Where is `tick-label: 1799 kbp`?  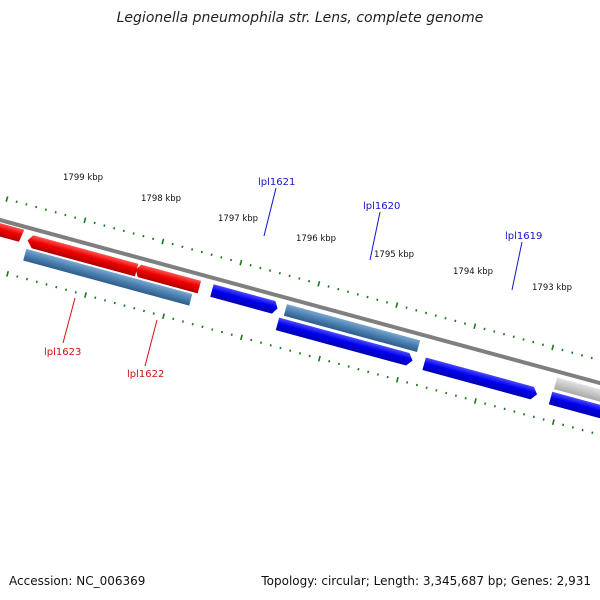
tick-label: 1799 kbp is located at coordinates (83, 178).